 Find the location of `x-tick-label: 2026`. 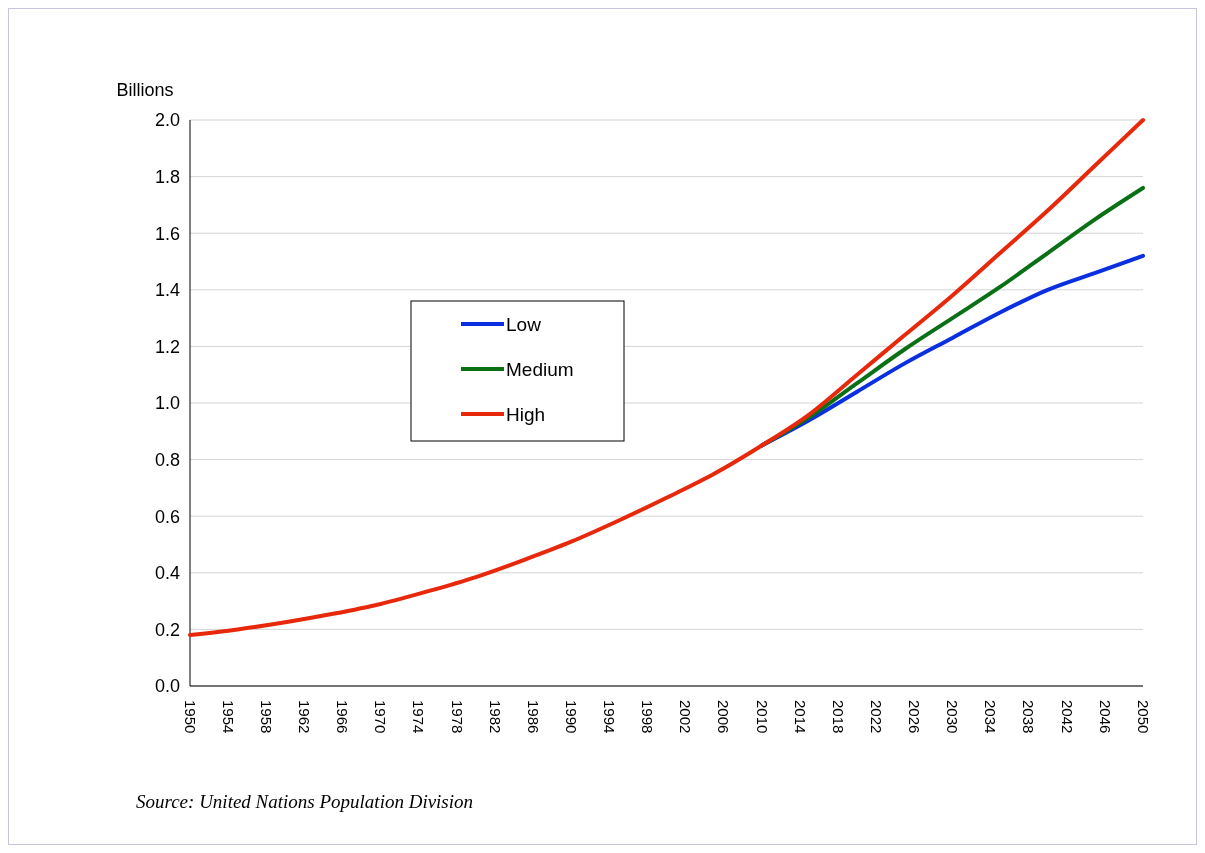

x-tick-label: 2026 is located at coordinates (915, 717).